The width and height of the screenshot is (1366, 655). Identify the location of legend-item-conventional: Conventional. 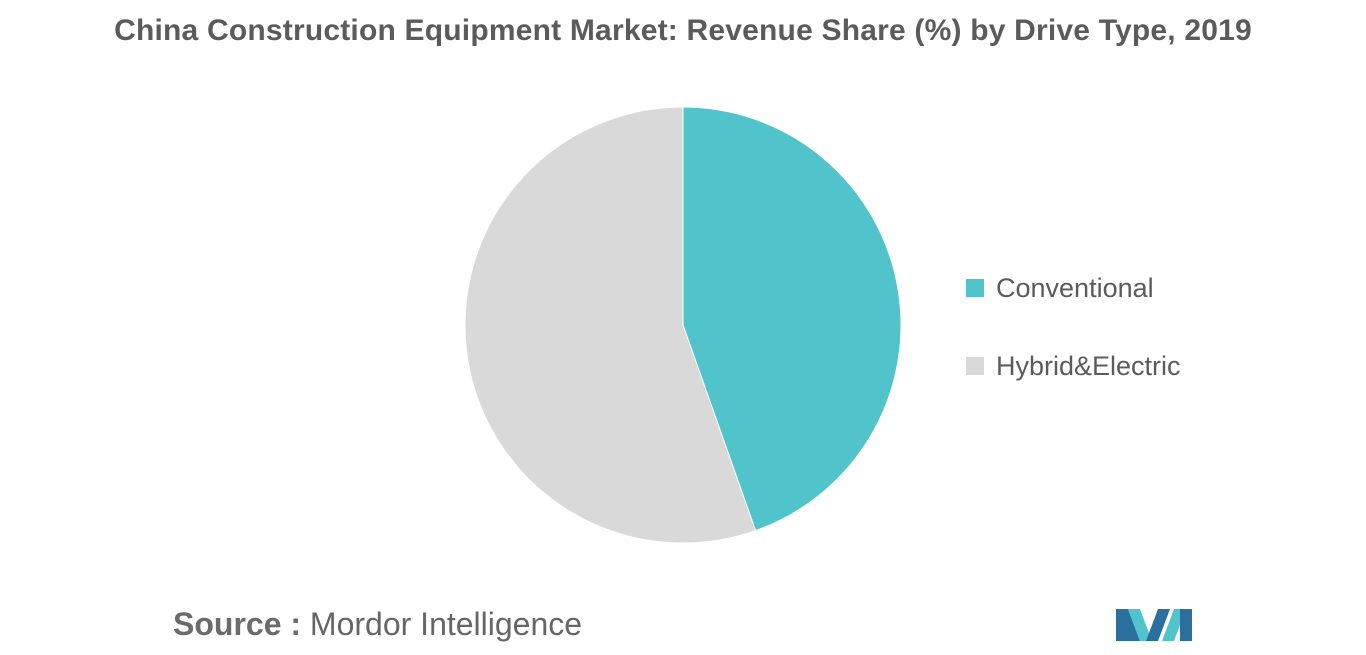
(1073, 288).